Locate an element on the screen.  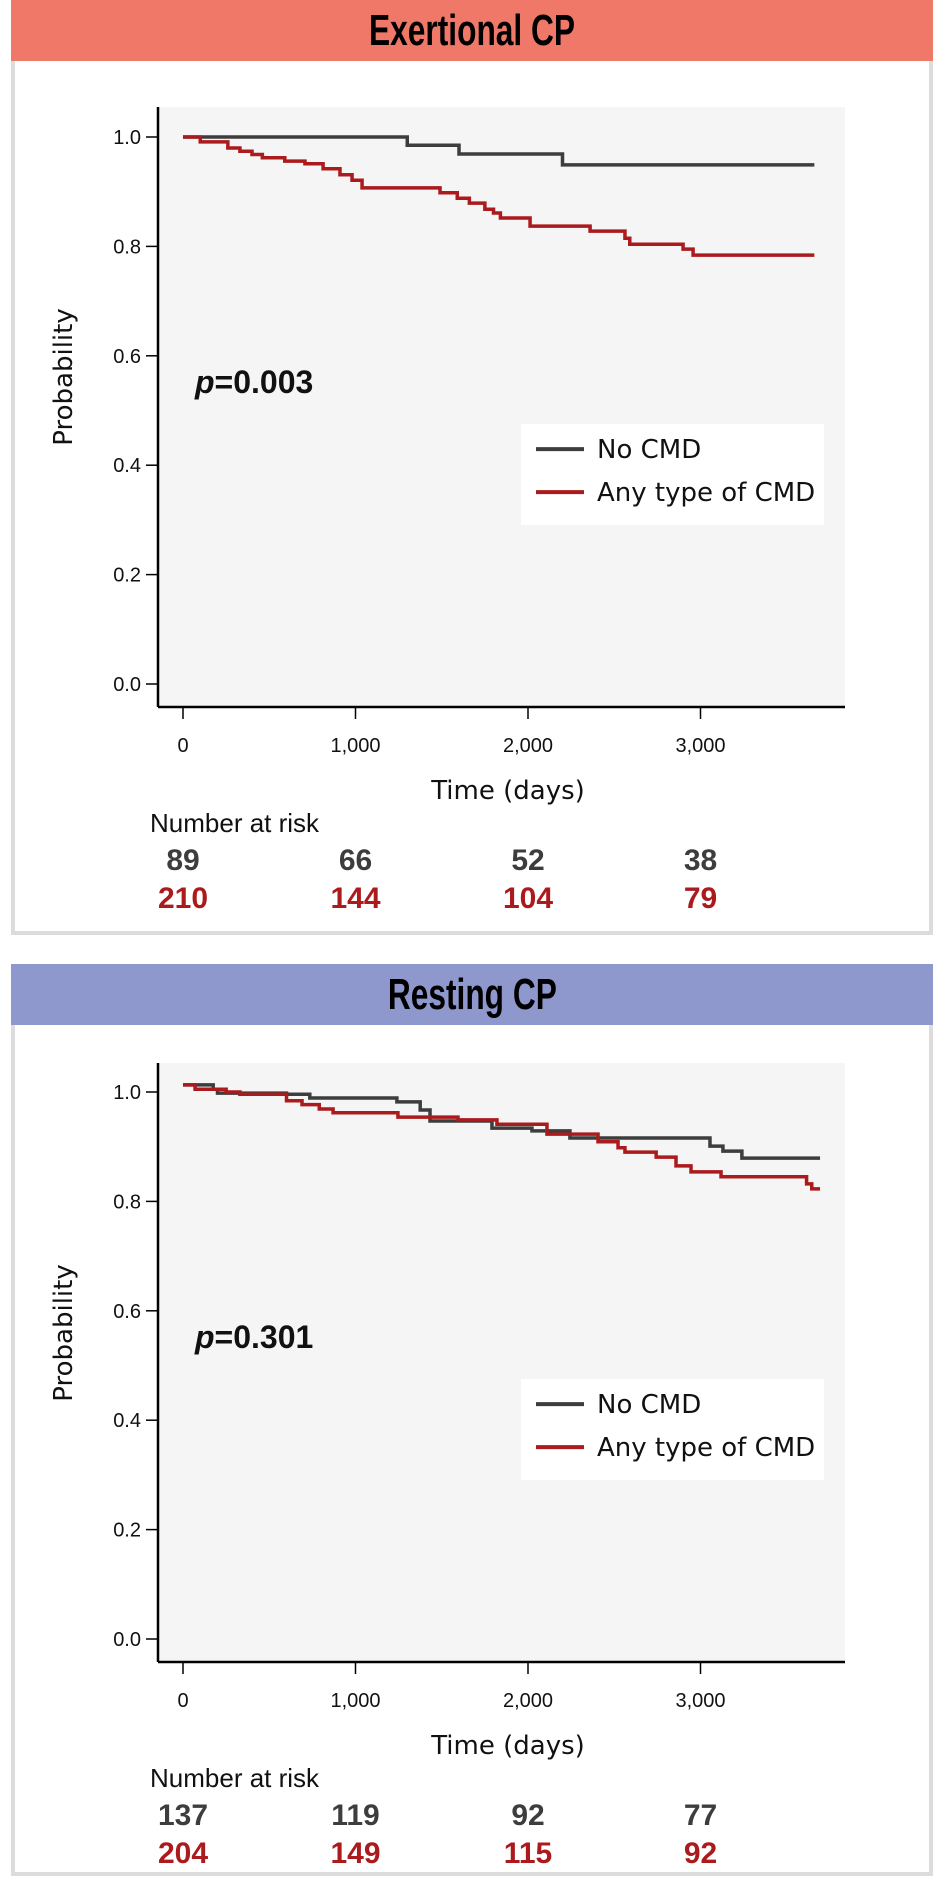
panel-header-resting: Resting CP is located at coordinates (472, 994).